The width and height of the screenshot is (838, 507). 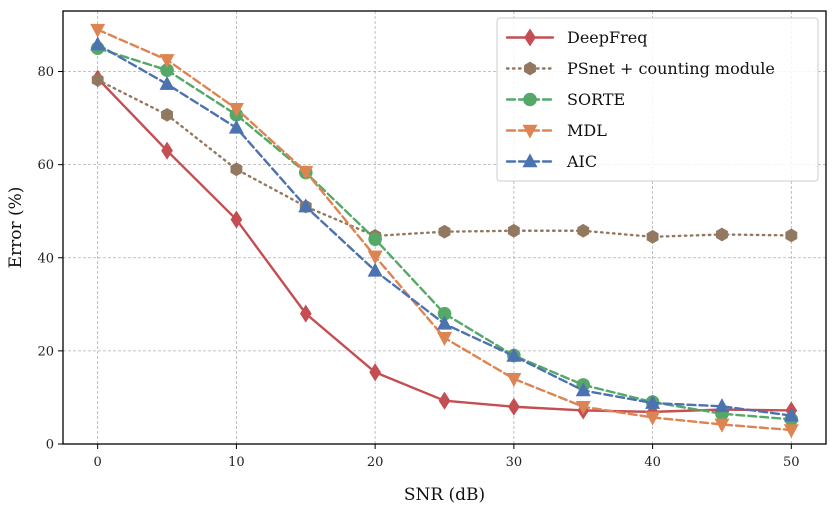 I want to click on legend-item: SORTE, so click(x=565, y=99).